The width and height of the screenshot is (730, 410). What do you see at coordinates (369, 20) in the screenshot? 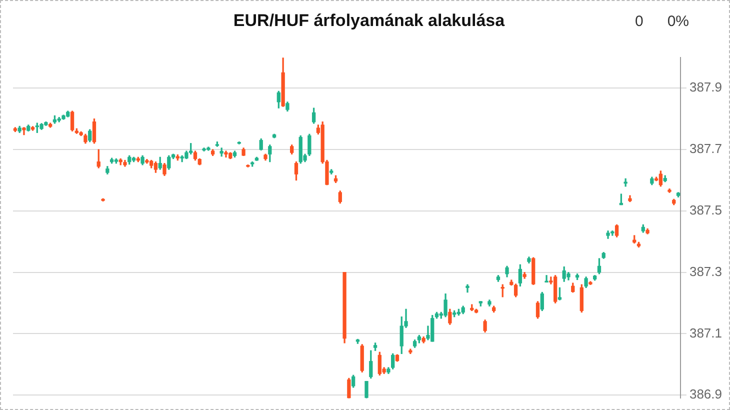
I see `chart-title: EUR/HUF árfolyamának alakulása` at bounding box center [369, 20].